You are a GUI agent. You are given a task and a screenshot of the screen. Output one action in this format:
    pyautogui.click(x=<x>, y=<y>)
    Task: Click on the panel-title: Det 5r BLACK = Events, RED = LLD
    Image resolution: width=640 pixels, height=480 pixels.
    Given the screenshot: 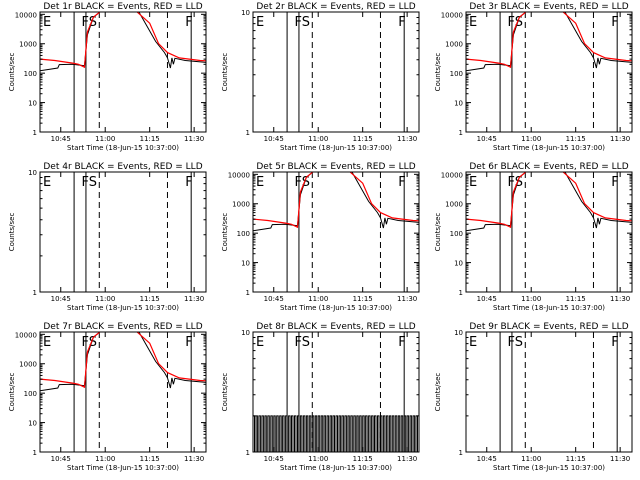 What is the action you would take?
    pyautogui.click(x=335, y=167)
    